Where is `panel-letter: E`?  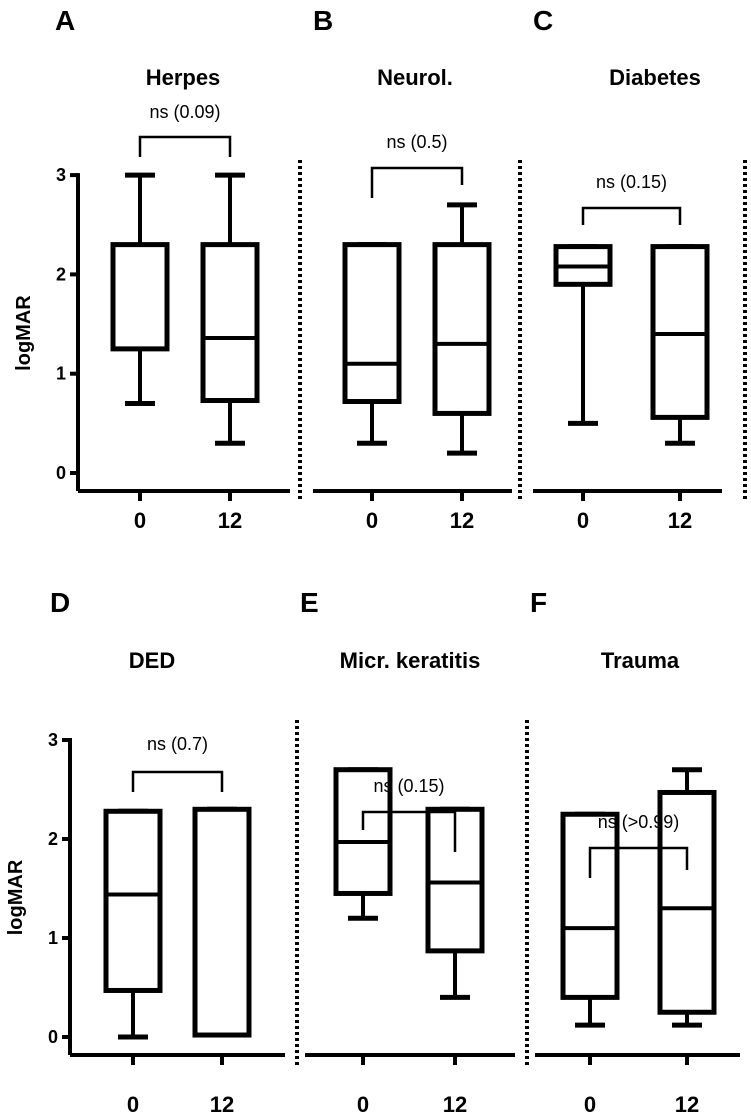
panel-letter: E is located at coordinates (309, 602).